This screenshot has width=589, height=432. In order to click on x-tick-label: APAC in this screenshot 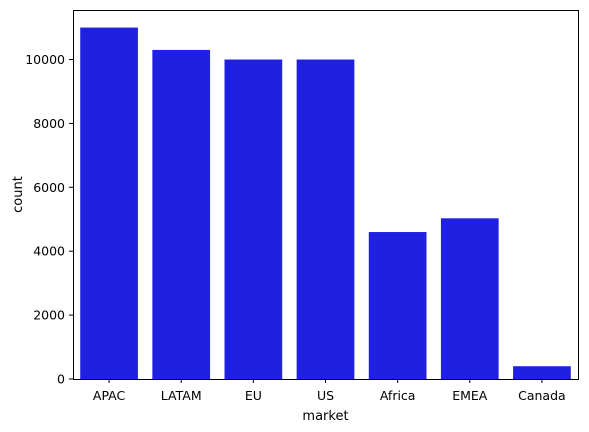, I will do `click(109, 395)`.